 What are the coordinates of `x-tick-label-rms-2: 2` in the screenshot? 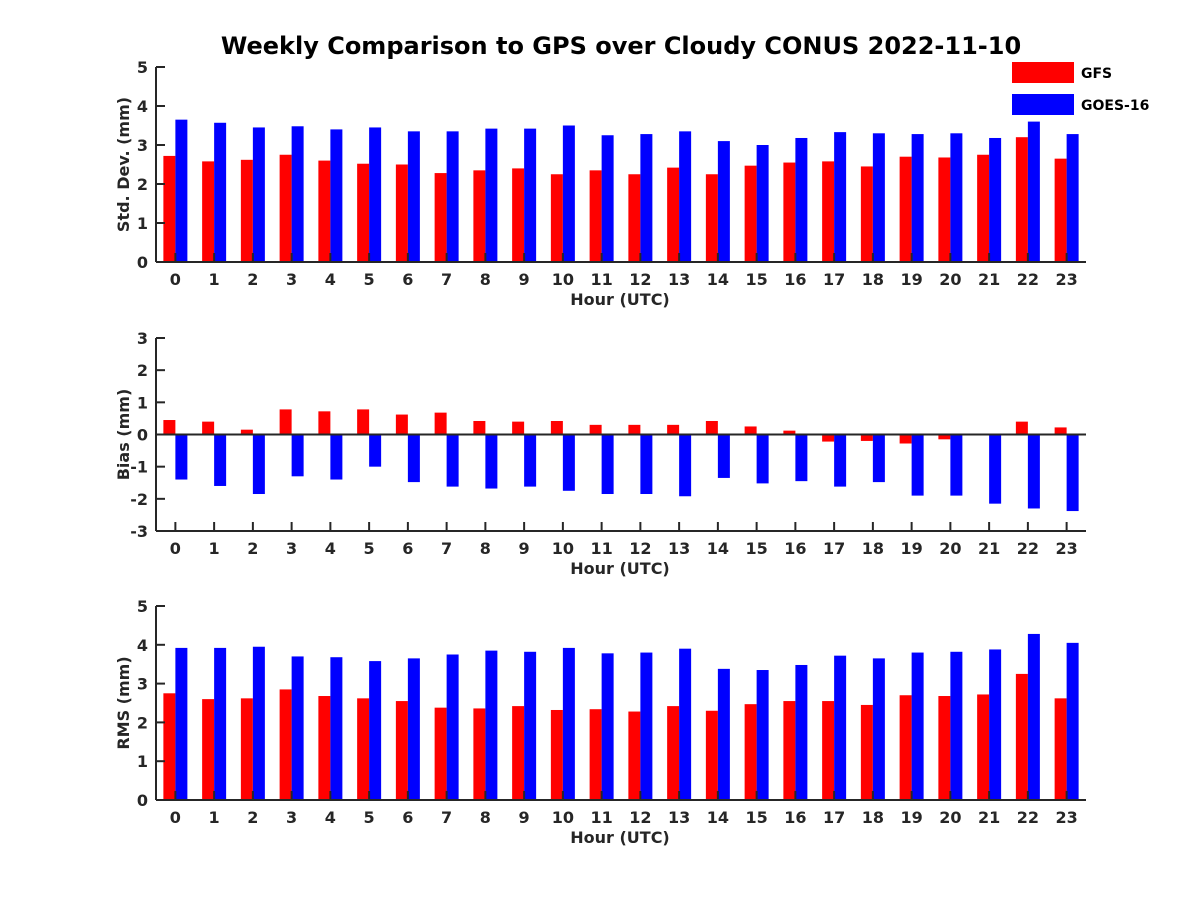 It's located at (252, 817).